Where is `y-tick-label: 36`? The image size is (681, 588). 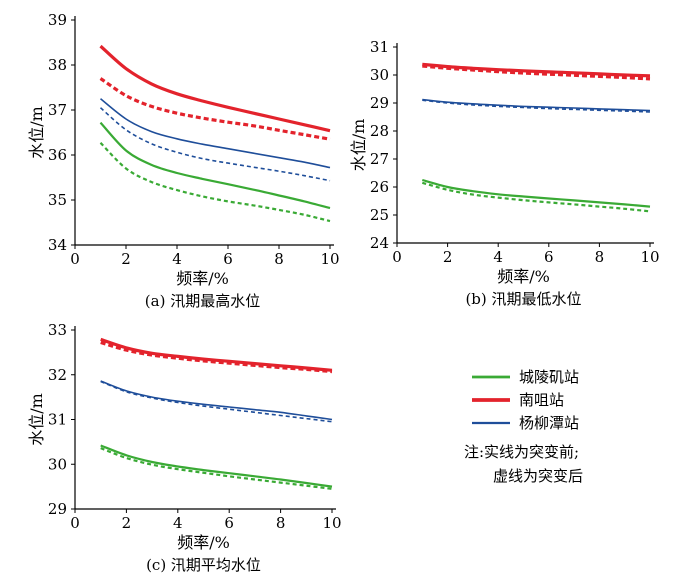 y-tick-label: 36 is located at coordinates (57, 155).